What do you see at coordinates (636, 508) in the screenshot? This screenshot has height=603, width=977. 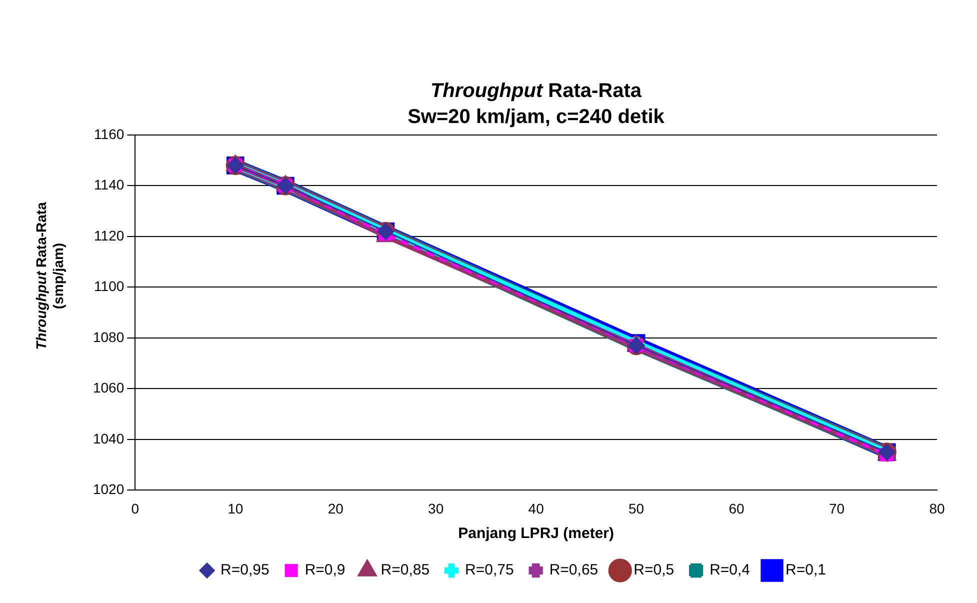 I see `x-tick-label: 50` at bounding box center [636, 508].